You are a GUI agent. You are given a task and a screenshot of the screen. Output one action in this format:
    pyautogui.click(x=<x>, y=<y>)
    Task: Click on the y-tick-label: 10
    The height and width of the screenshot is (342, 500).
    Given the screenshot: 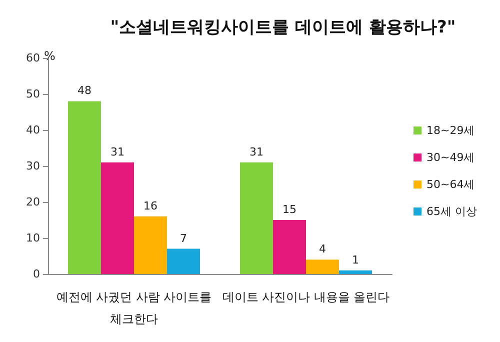 What is the action you would take?
    pyautogui.click(x=33, y=238)
    